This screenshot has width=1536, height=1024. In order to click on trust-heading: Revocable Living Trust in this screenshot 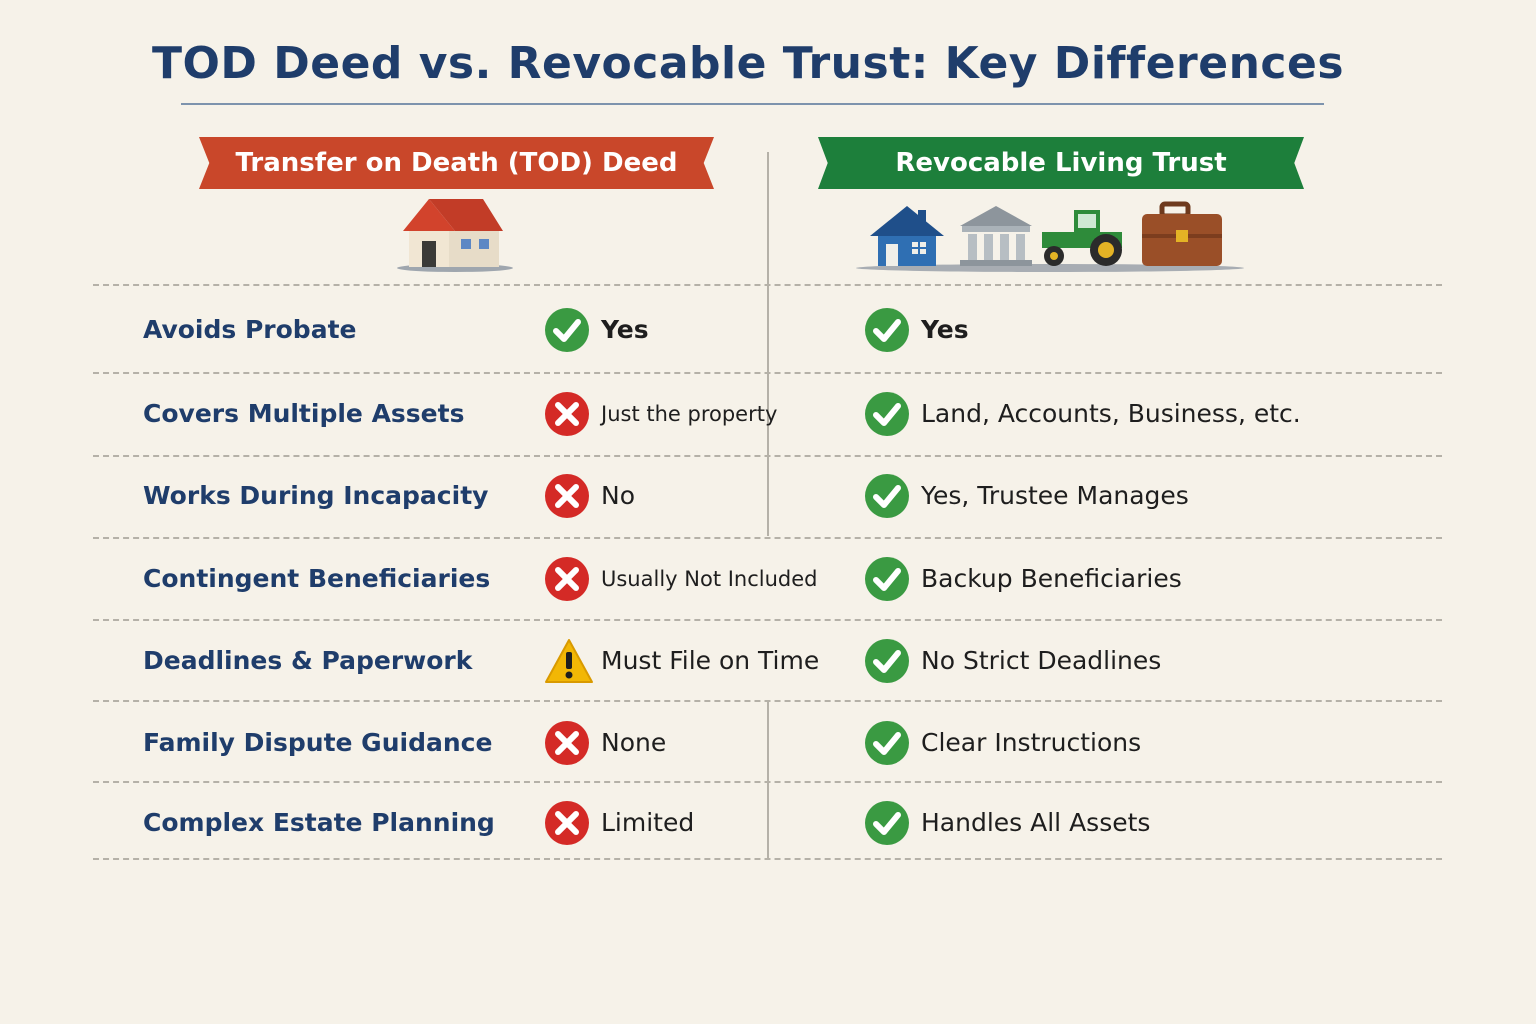, I will do `click(1061, 163)`.